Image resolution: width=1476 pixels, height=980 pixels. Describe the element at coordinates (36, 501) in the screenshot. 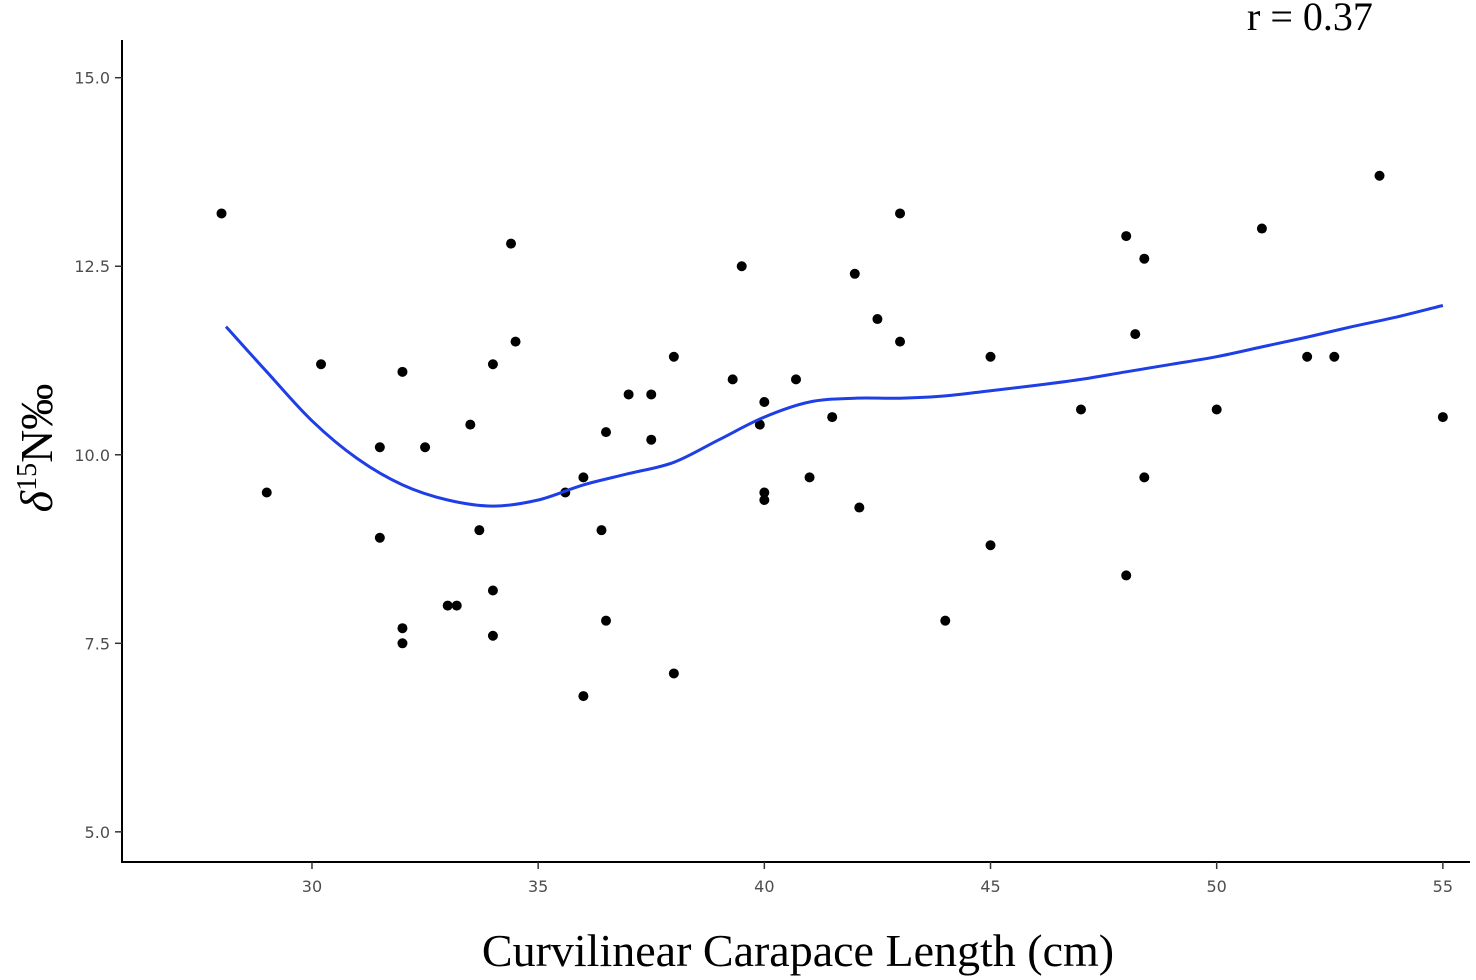

I see `y-axis-title-delta: δ` at that location.